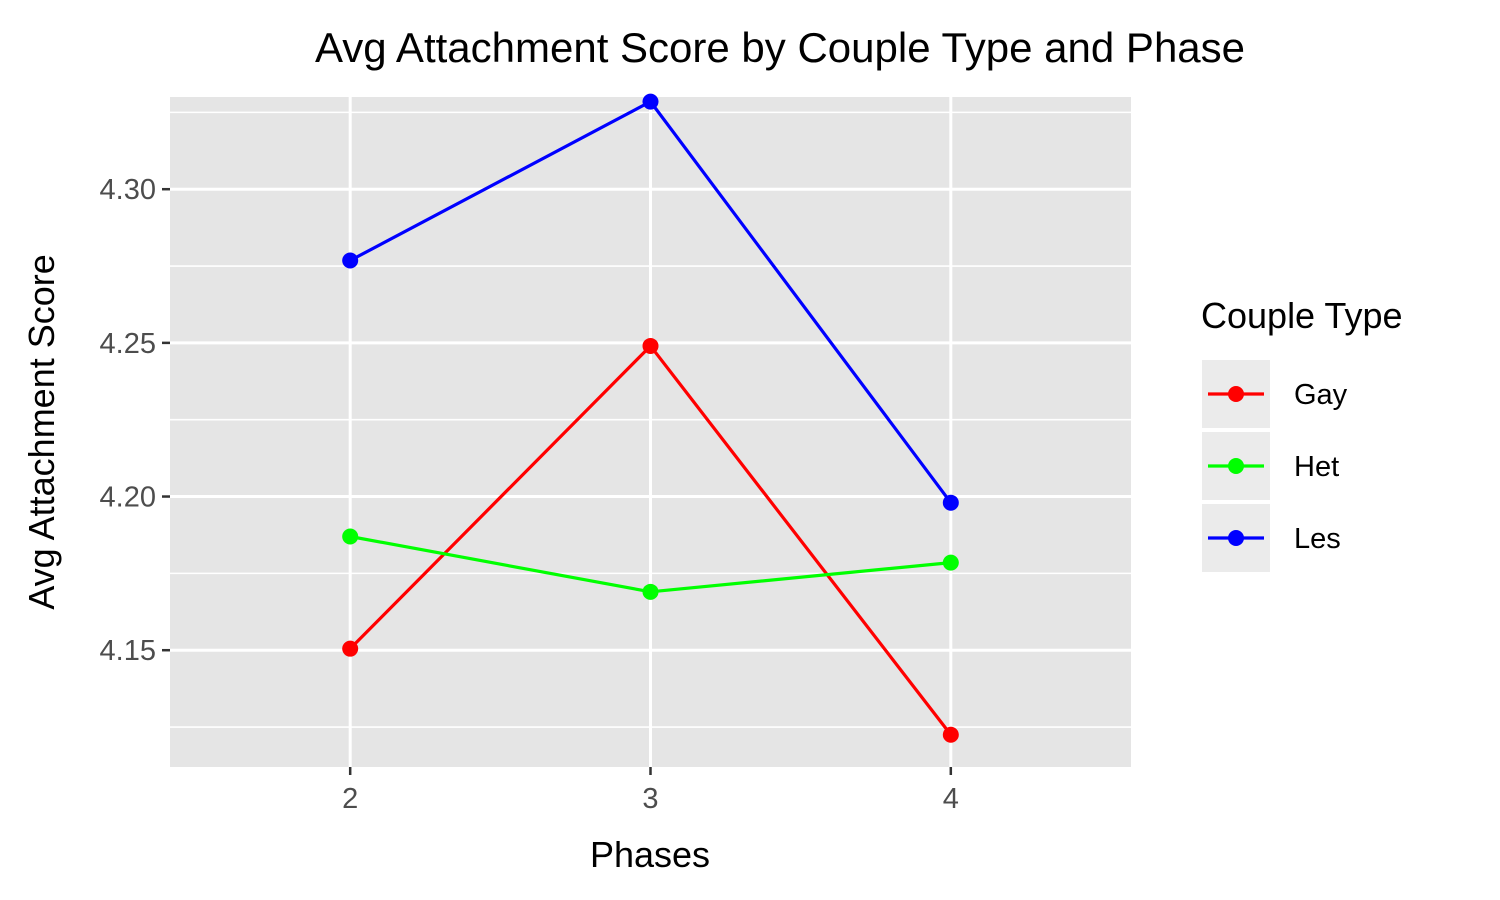 This screenshot has height=900, width=1500. Describe the element at coordinates (128, 190) in the screenshot. I see `y-tick-label: 4.30` at that location.